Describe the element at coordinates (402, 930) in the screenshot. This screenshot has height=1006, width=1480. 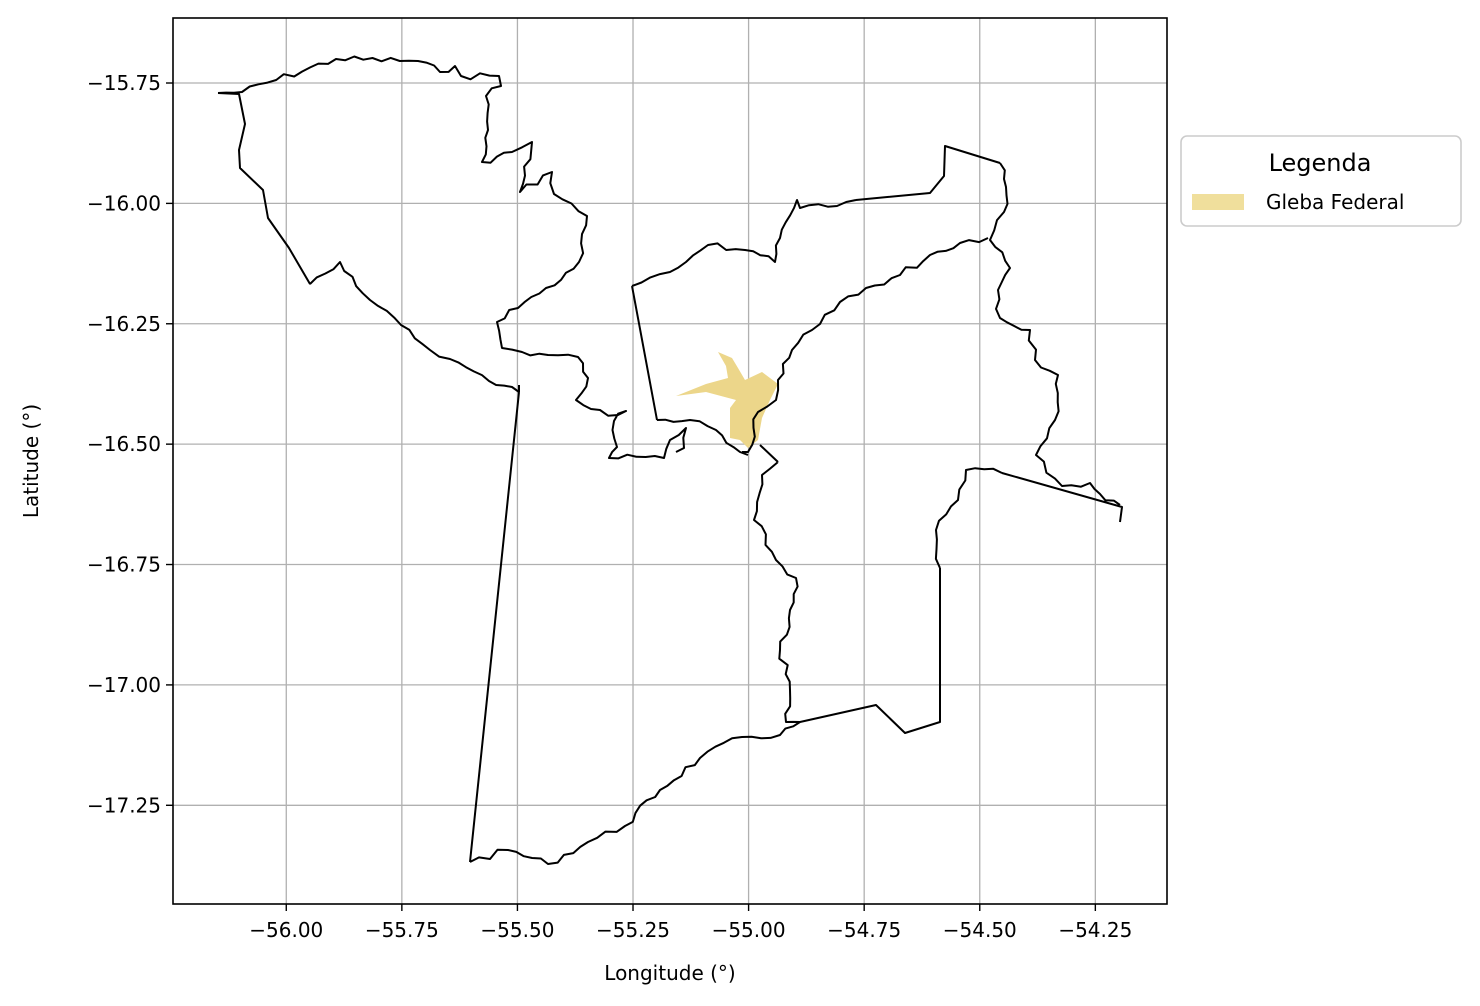
I see `x-tick-label: −55.75` at that location.